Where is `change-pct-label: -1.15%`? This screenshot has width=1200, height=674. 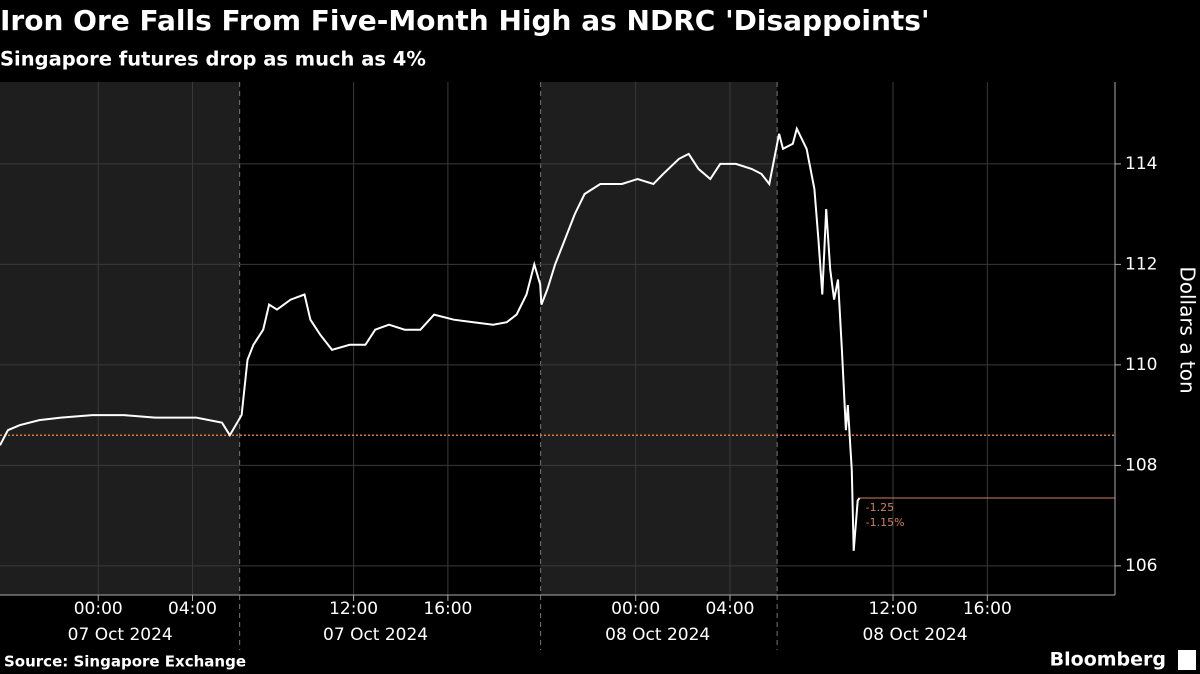 change-pct-label: -1.15% is located at coordinates (885, 522).